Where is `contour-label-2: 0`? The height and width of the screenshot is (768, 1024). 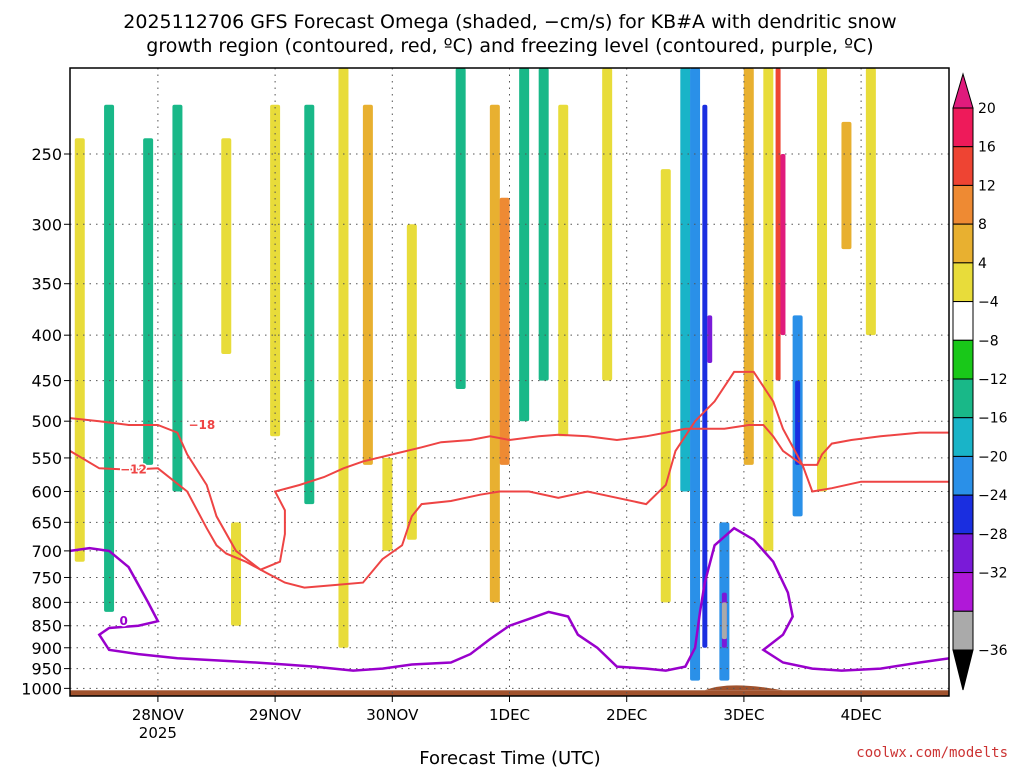 contour-label-2: 0 is located at coordinates (124, 621).